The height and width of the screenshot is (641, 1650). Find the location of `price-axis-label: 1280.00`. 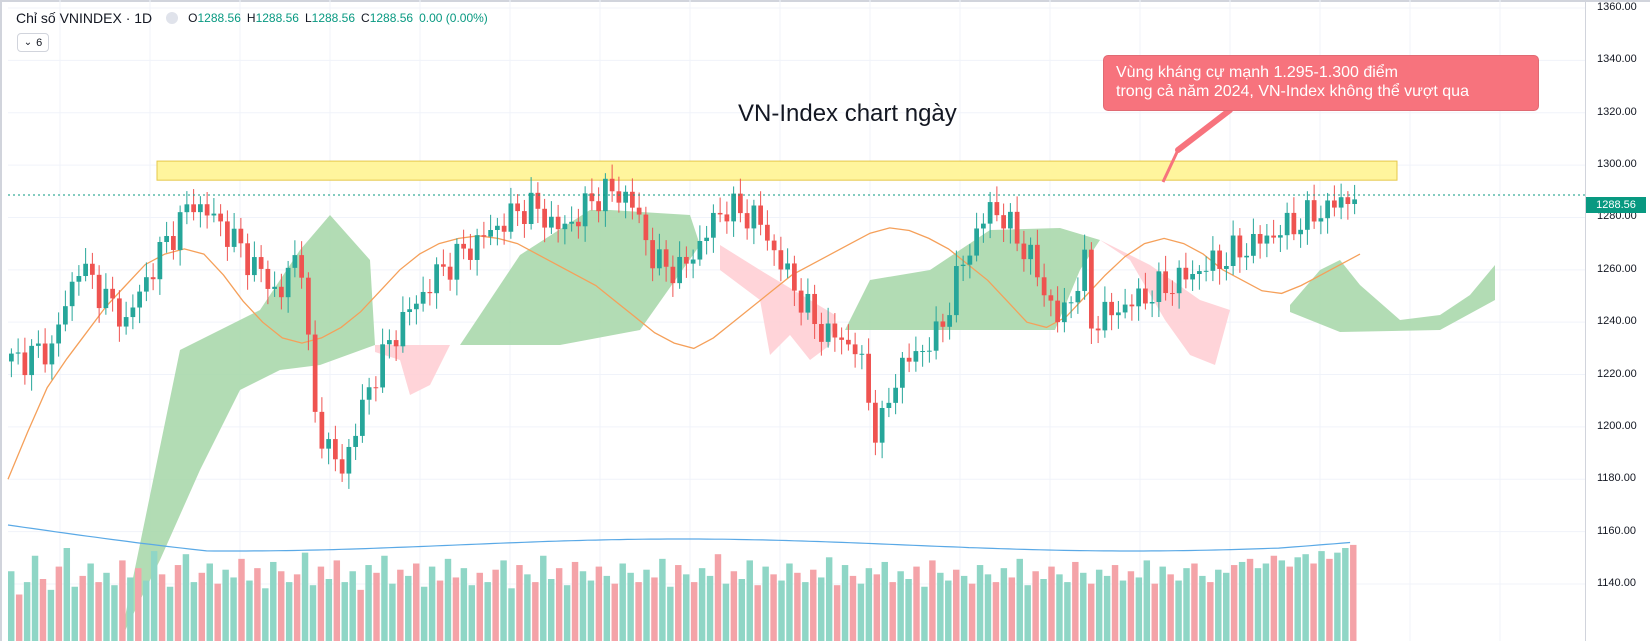

price-axis-label: 1280.00 is located at coordinates (1617, 216).